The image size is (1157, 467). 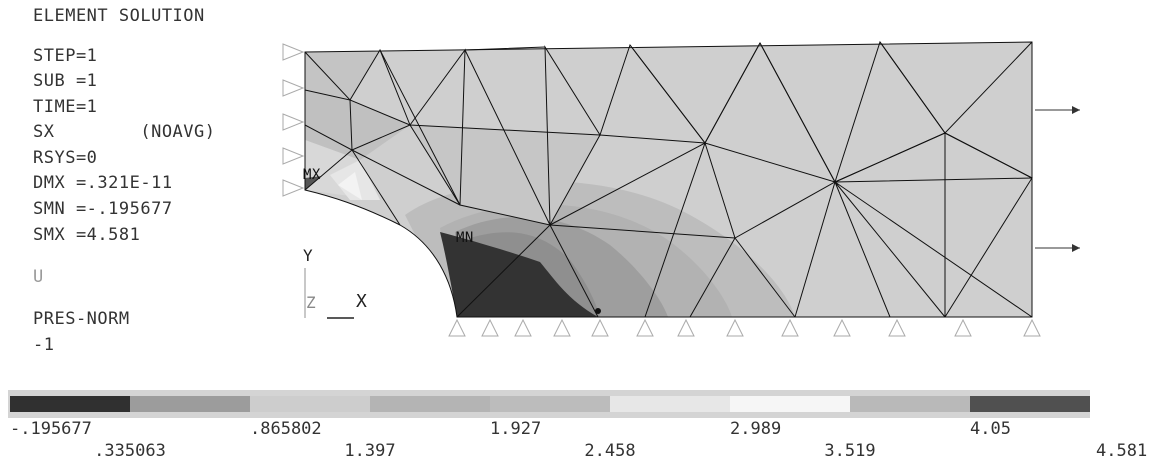 I want to click on triad-lines, so click(x=329, y=293).